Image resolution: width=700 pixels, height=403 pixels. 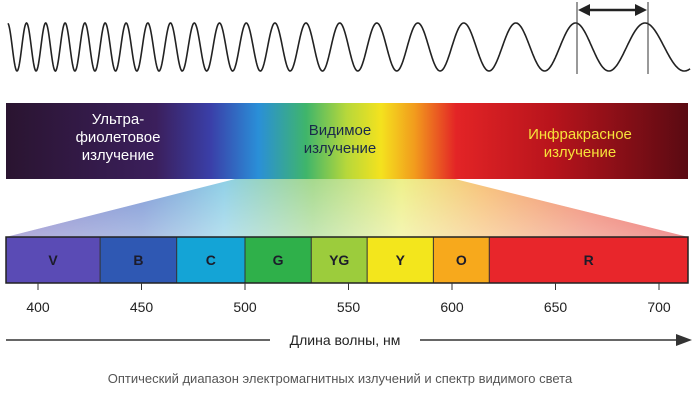 What do you see at coordinates (684, 340) in the screenshot?
I see `axis-arrow-head` at bounding box center [684, 340].